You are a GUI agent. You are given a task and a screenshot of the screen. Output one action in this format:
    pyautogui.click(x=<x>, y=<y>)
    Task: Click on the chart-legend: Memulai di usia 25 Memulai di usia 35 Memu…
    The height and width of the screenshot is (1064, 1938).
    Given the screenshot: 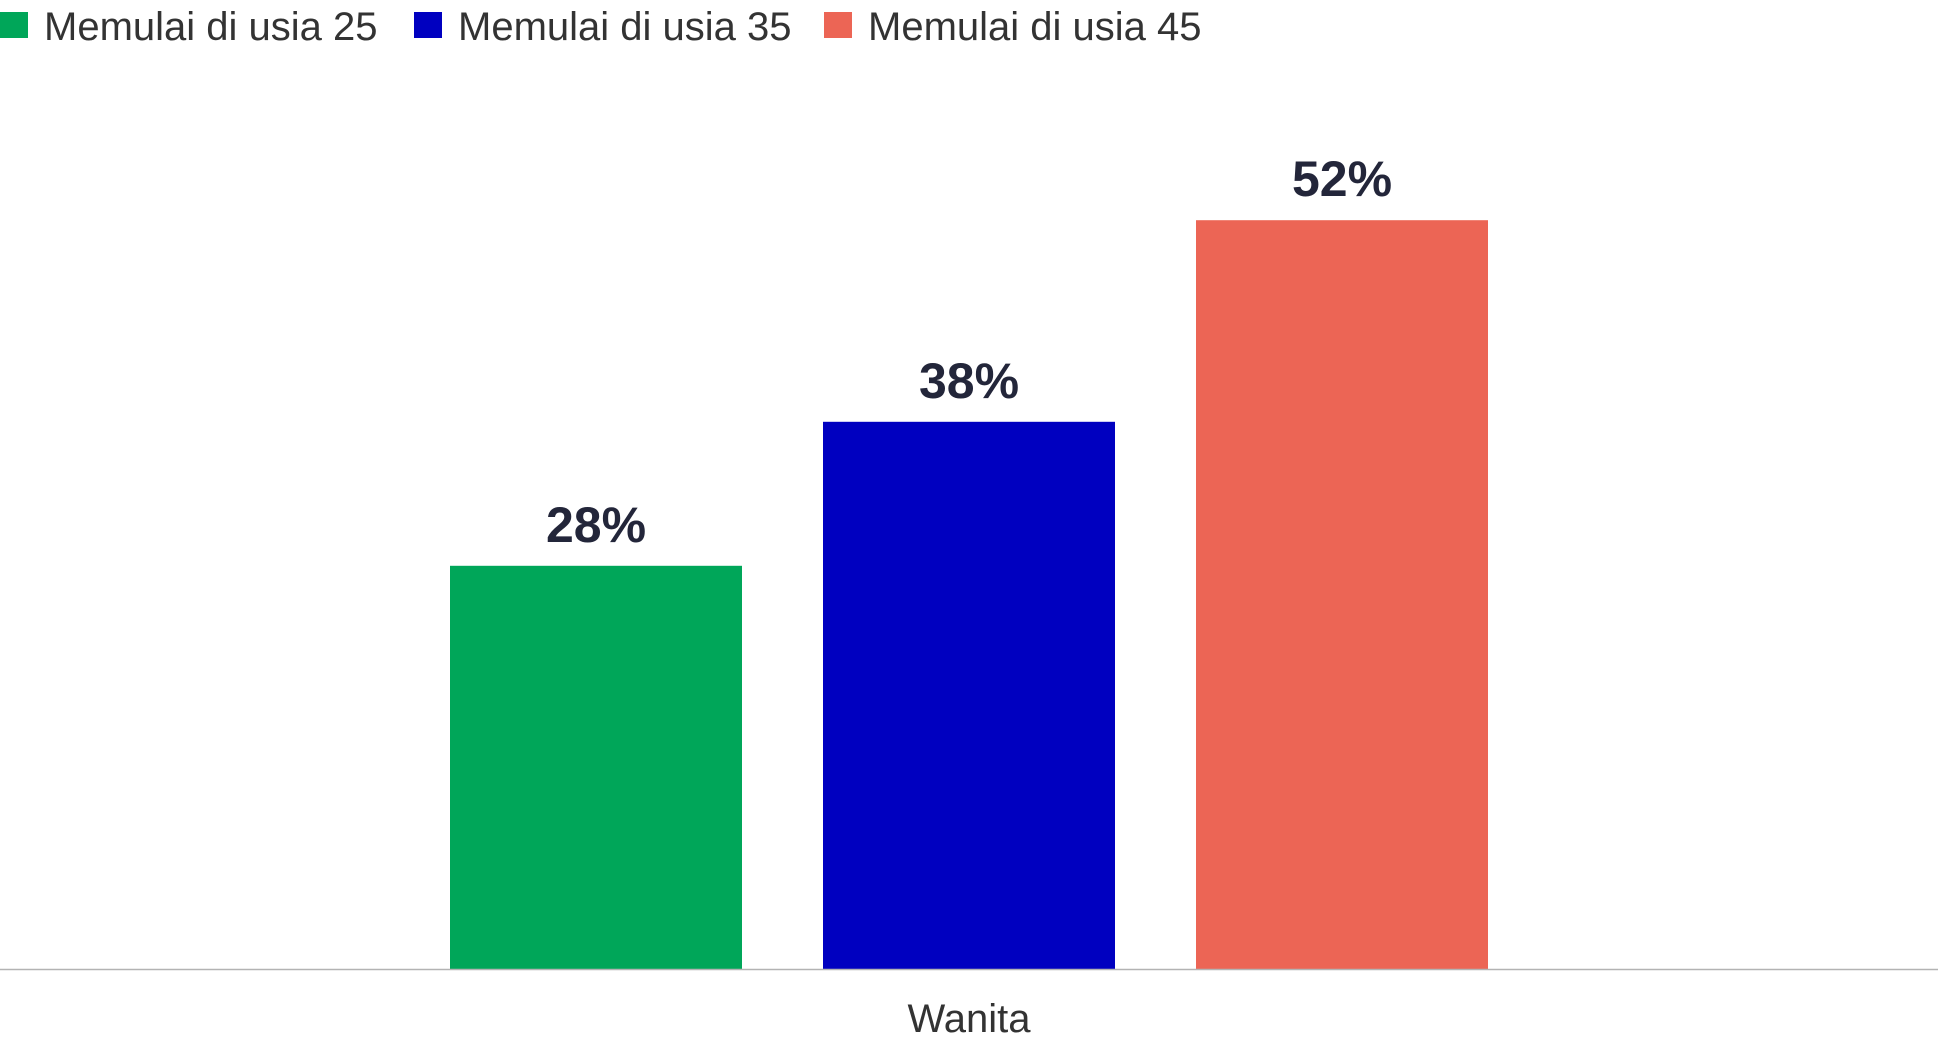 What is the action you would take?
    pyautogui.click(x=601, y=27)
    